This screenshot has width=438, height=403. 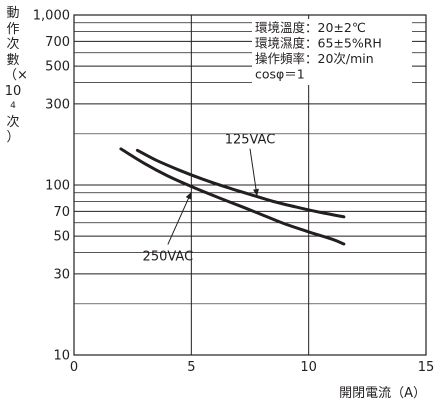 I want to click on y-tick-label: 500, so click(x=57, y=67).